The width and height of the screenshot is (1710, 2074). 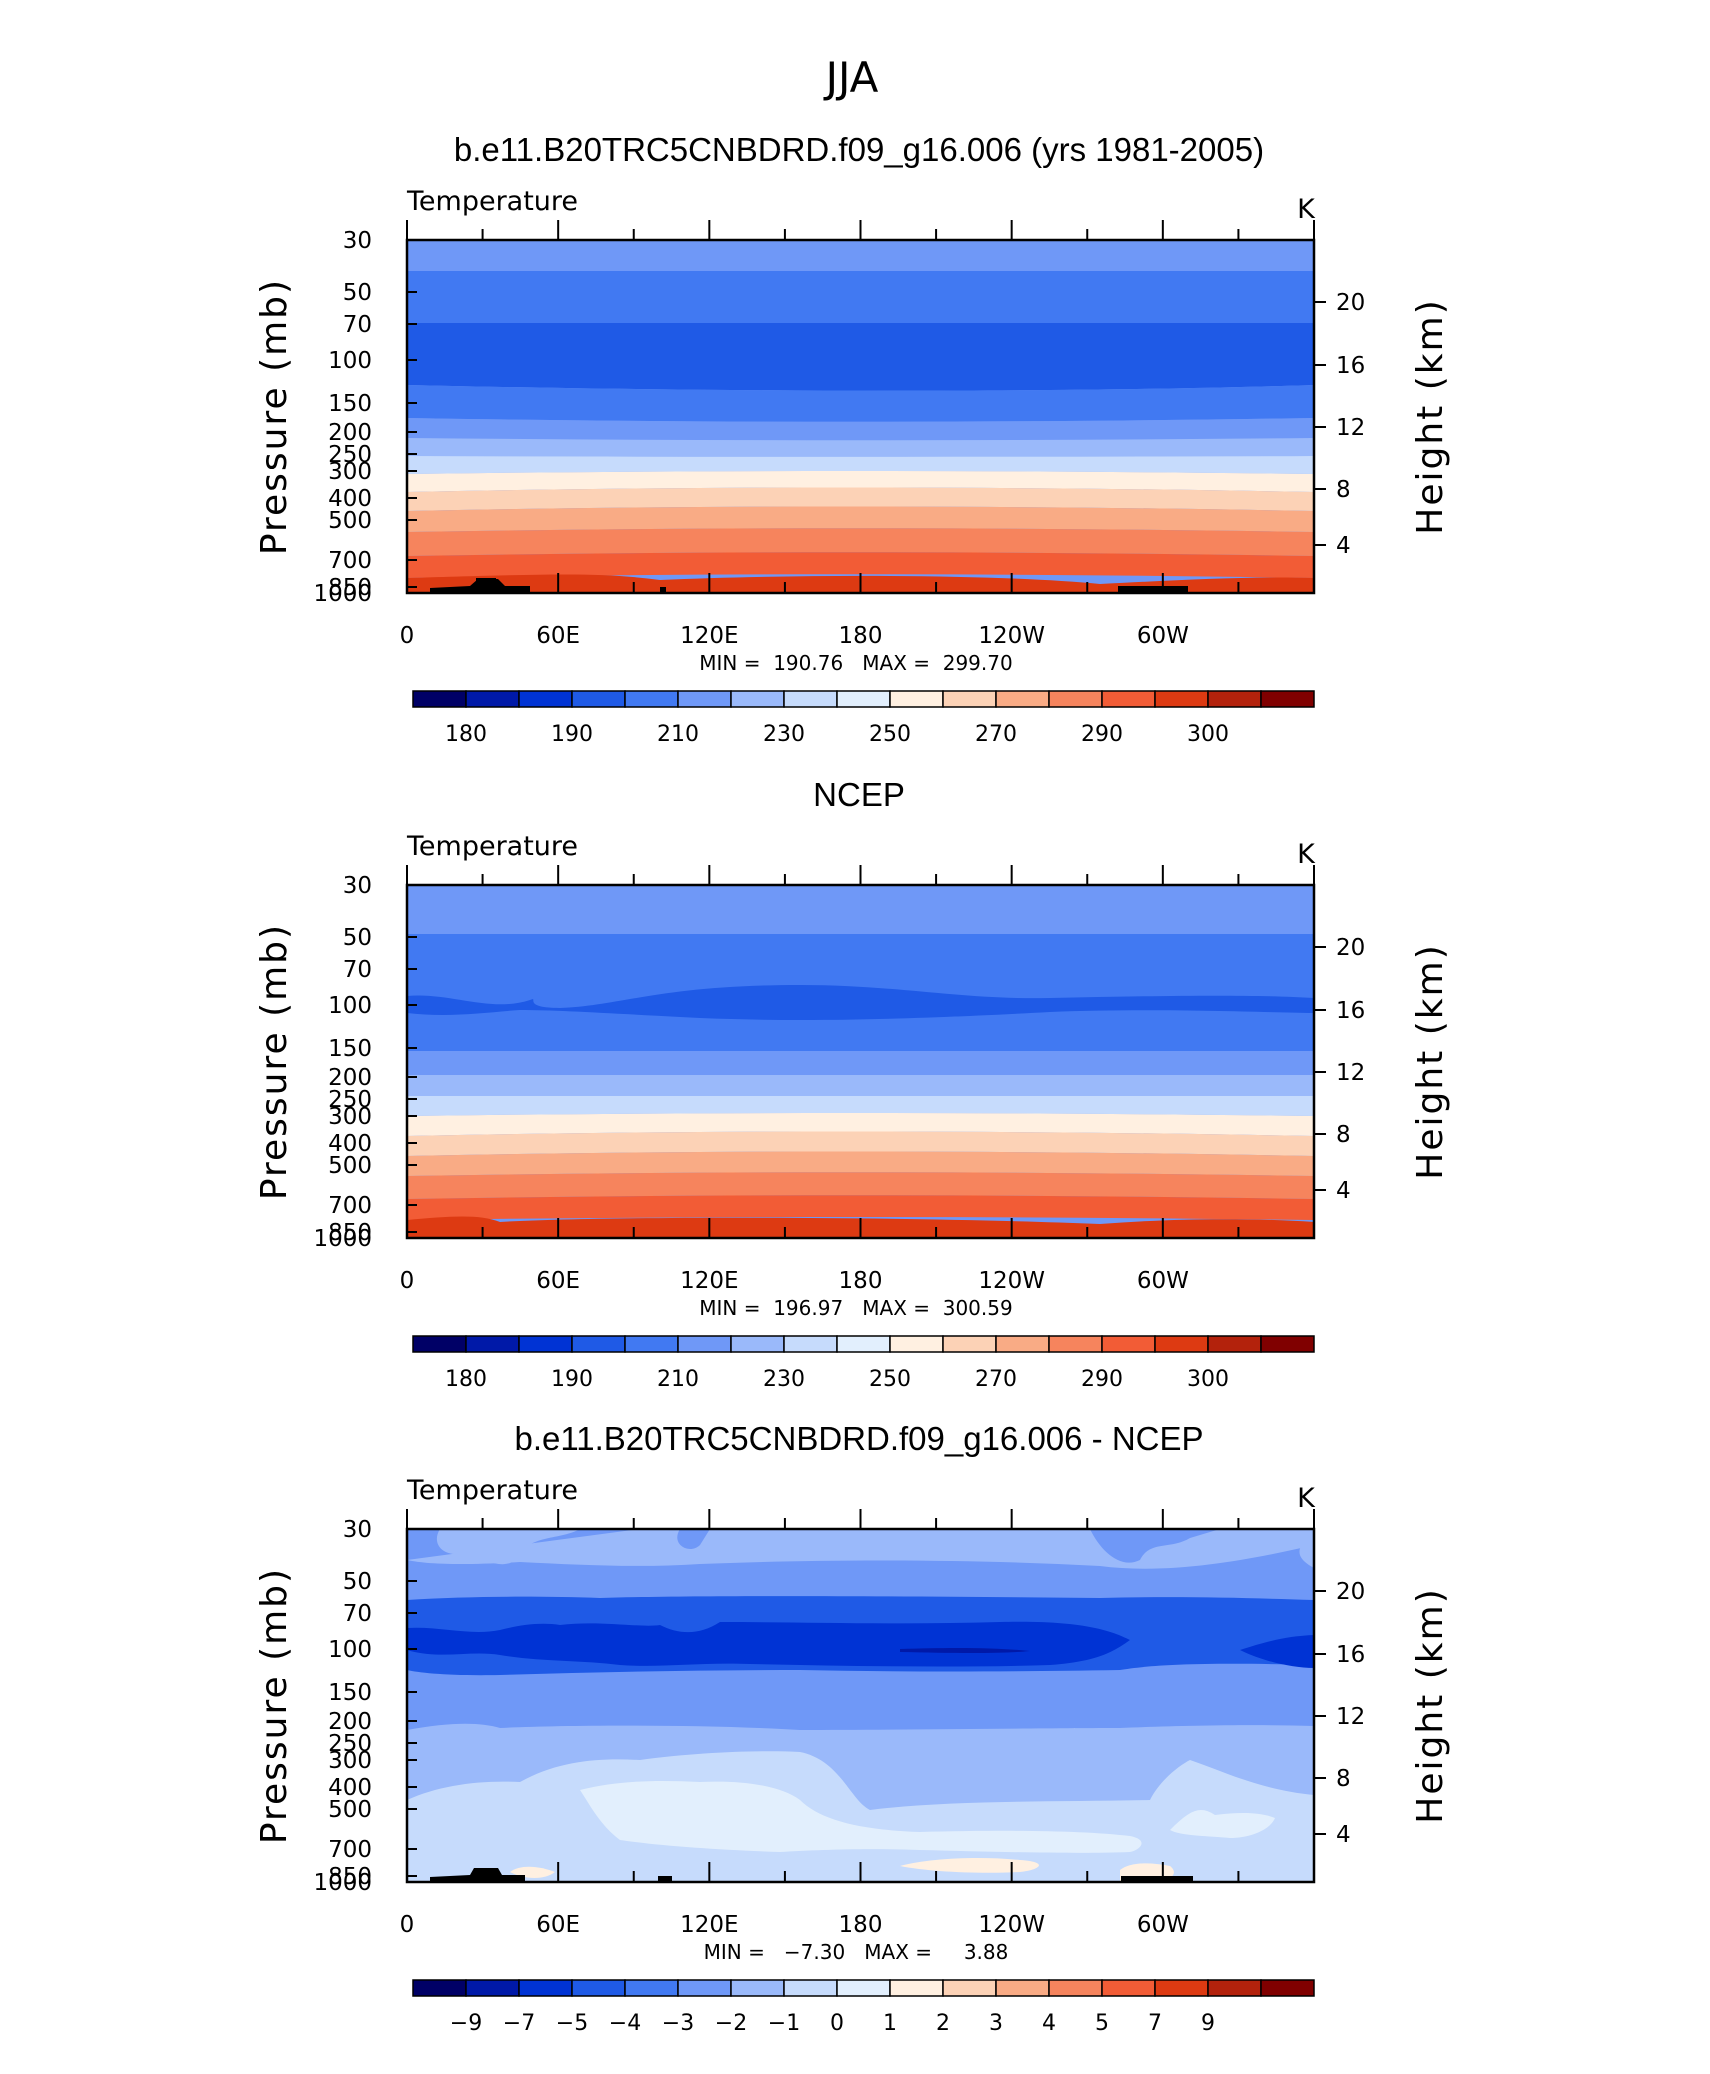 I want to click on colorbar-label: 300, so click(x=1208, y=1379).